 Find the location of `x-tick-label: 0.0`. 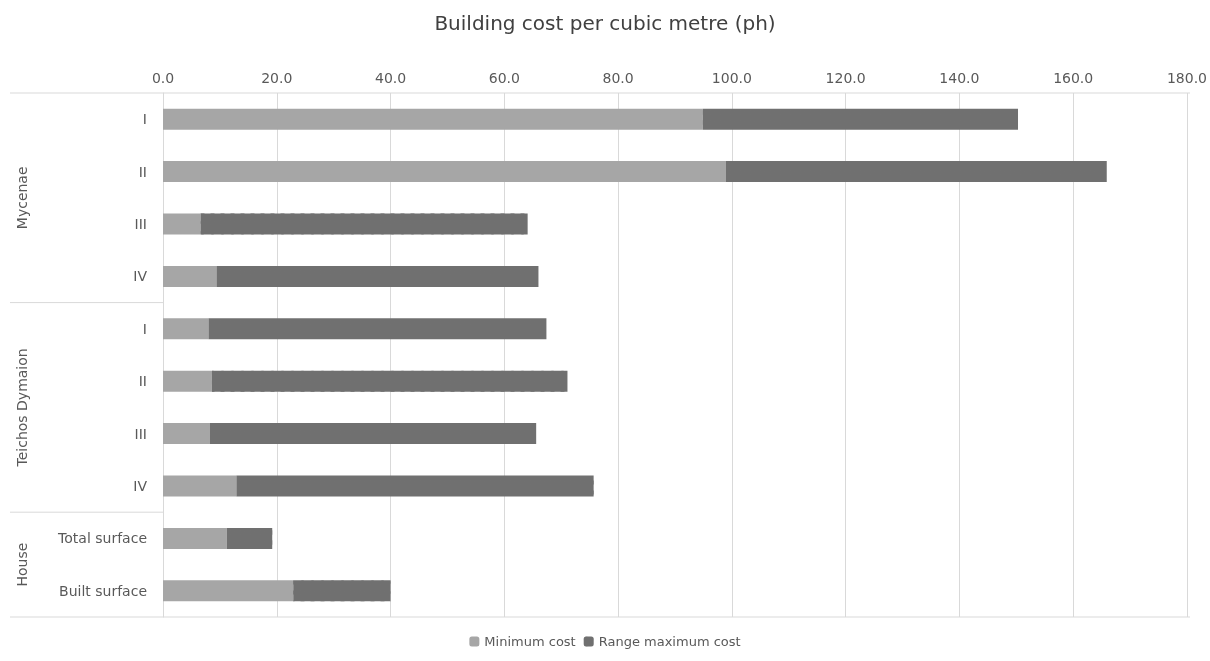

x-tick-label: 0.0 is located at coordinates (163, 78).